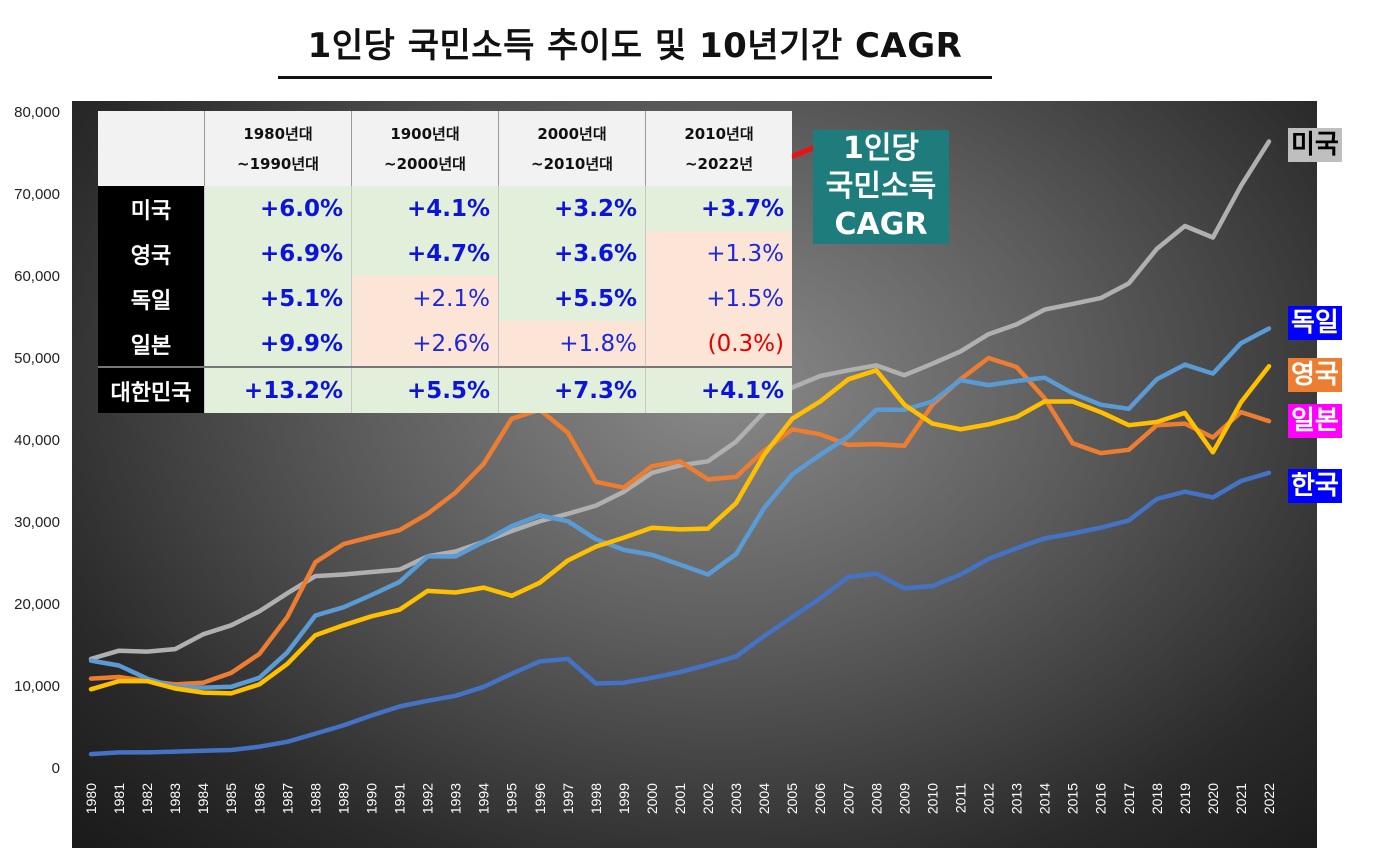 This screenshot has height=848, width=1373. What do you see at coordinates (1315, 145) in the screenshot?
I see `end-label-us: 미국` at bounding box center [1315, 145].